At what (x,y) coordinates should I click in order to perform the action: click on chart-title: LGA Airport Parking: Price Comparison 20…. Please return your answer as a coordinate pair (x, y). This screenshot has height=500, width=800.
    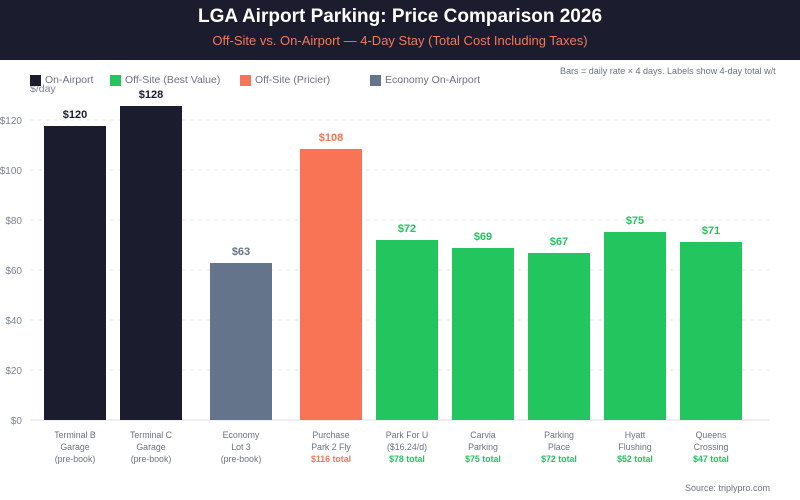
    Looking at the image, I should click on (400, 16).